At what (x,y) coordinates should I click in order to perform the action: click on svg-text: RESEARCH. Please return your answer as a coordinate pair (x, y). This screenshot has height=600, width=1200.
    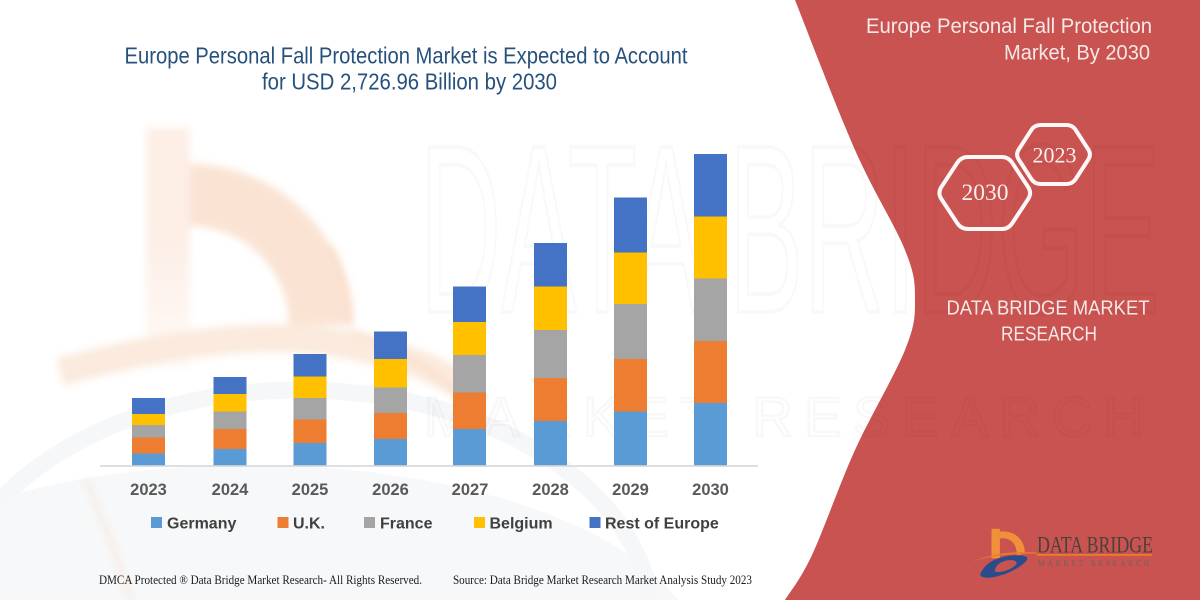
    Looking at the image, I should click on (1049, 334).